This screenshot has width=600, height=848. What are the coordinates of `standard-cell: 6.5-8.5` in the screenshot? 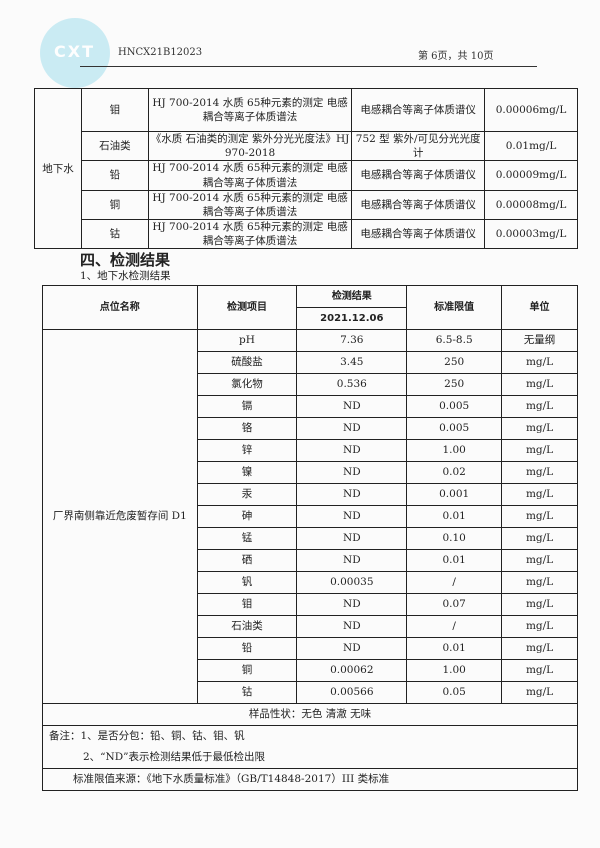 It's located at (454, 340).